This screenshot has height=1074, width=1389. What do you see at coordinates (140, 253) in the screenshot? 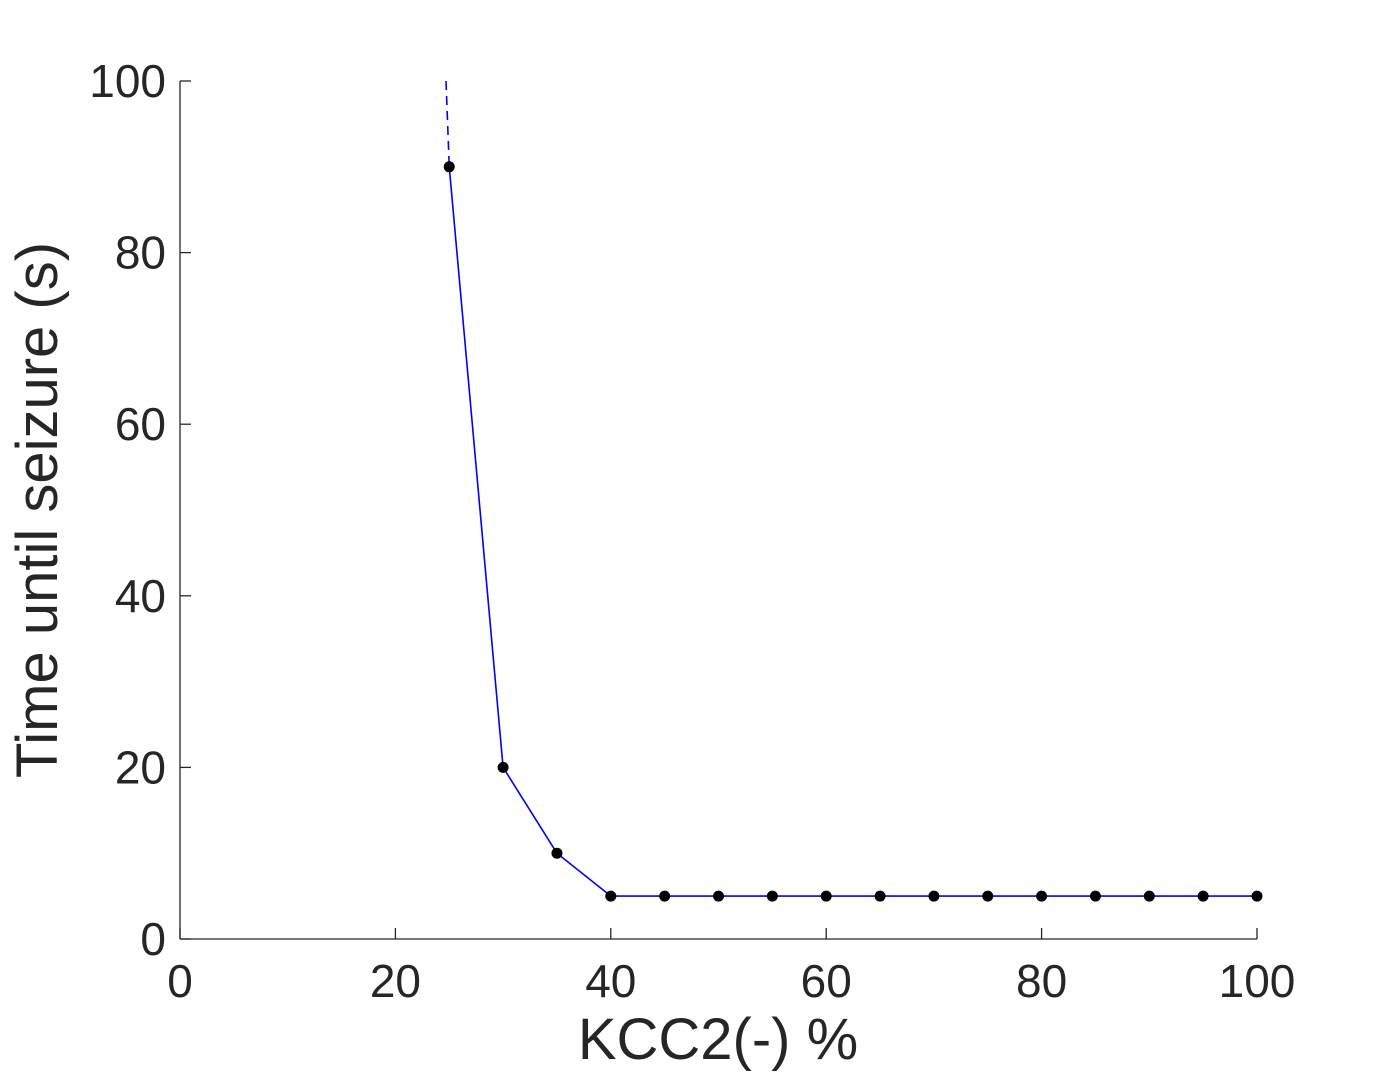
I see `y-tick-label: 80` at bounding box center [140, 253].